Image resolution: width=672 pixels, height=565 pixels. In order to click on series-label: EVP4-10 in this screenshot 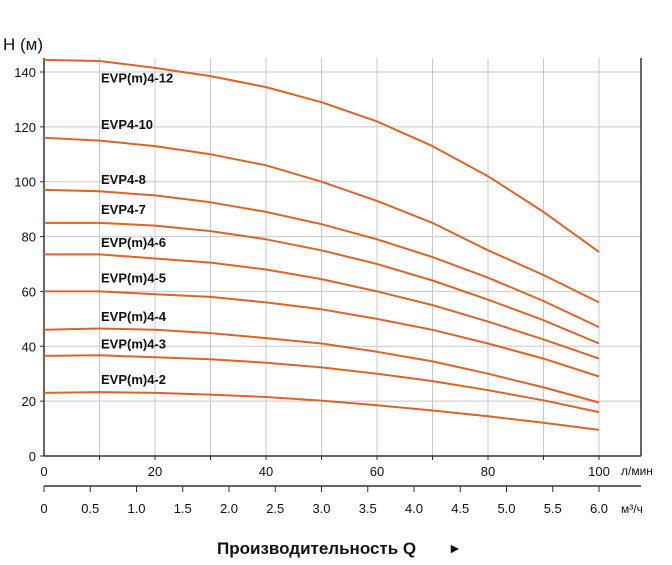, I will do `click(127, 124)`.